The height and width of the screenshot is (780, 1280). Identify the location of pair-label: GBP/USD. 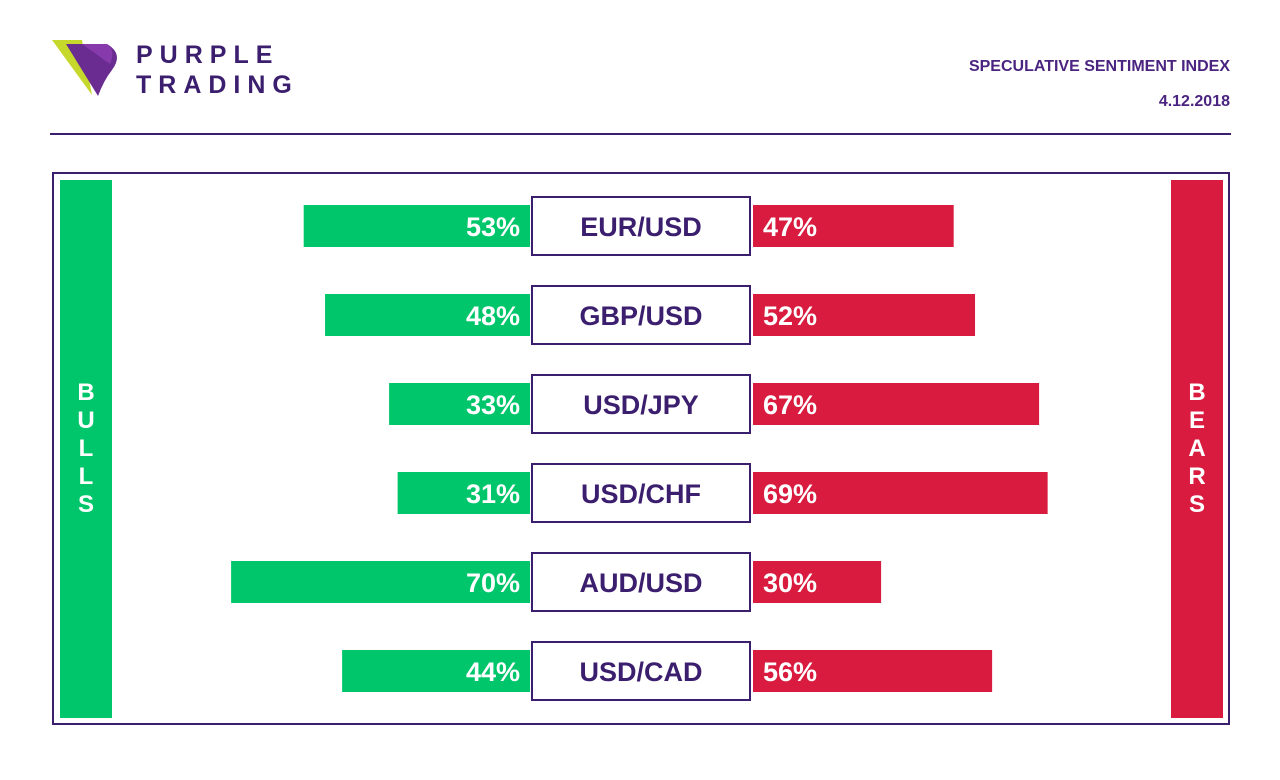
(640, 316).